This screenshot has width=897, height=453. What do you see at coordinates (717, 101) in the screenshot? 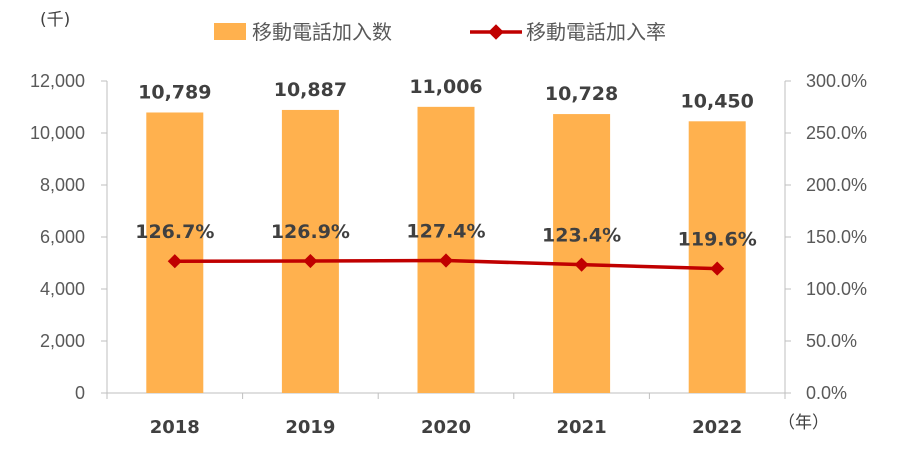
I see `bar-value-label: 10,450` at bounding box center [717, 101].